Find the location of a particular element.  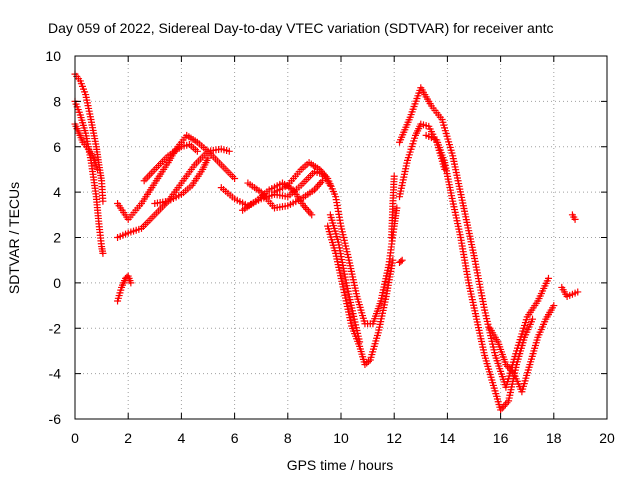

x-axis-label: GPS time / hours is located at coordinates (340, 465).